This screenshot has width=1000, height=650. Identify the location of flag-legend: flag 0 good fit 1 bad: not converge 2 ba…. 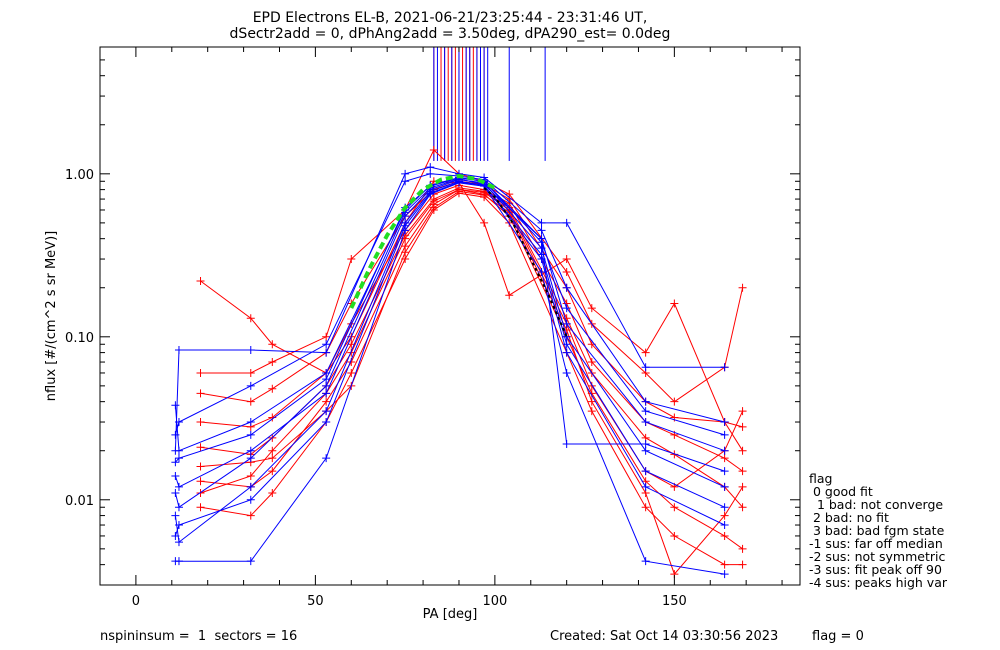
(878, 530).